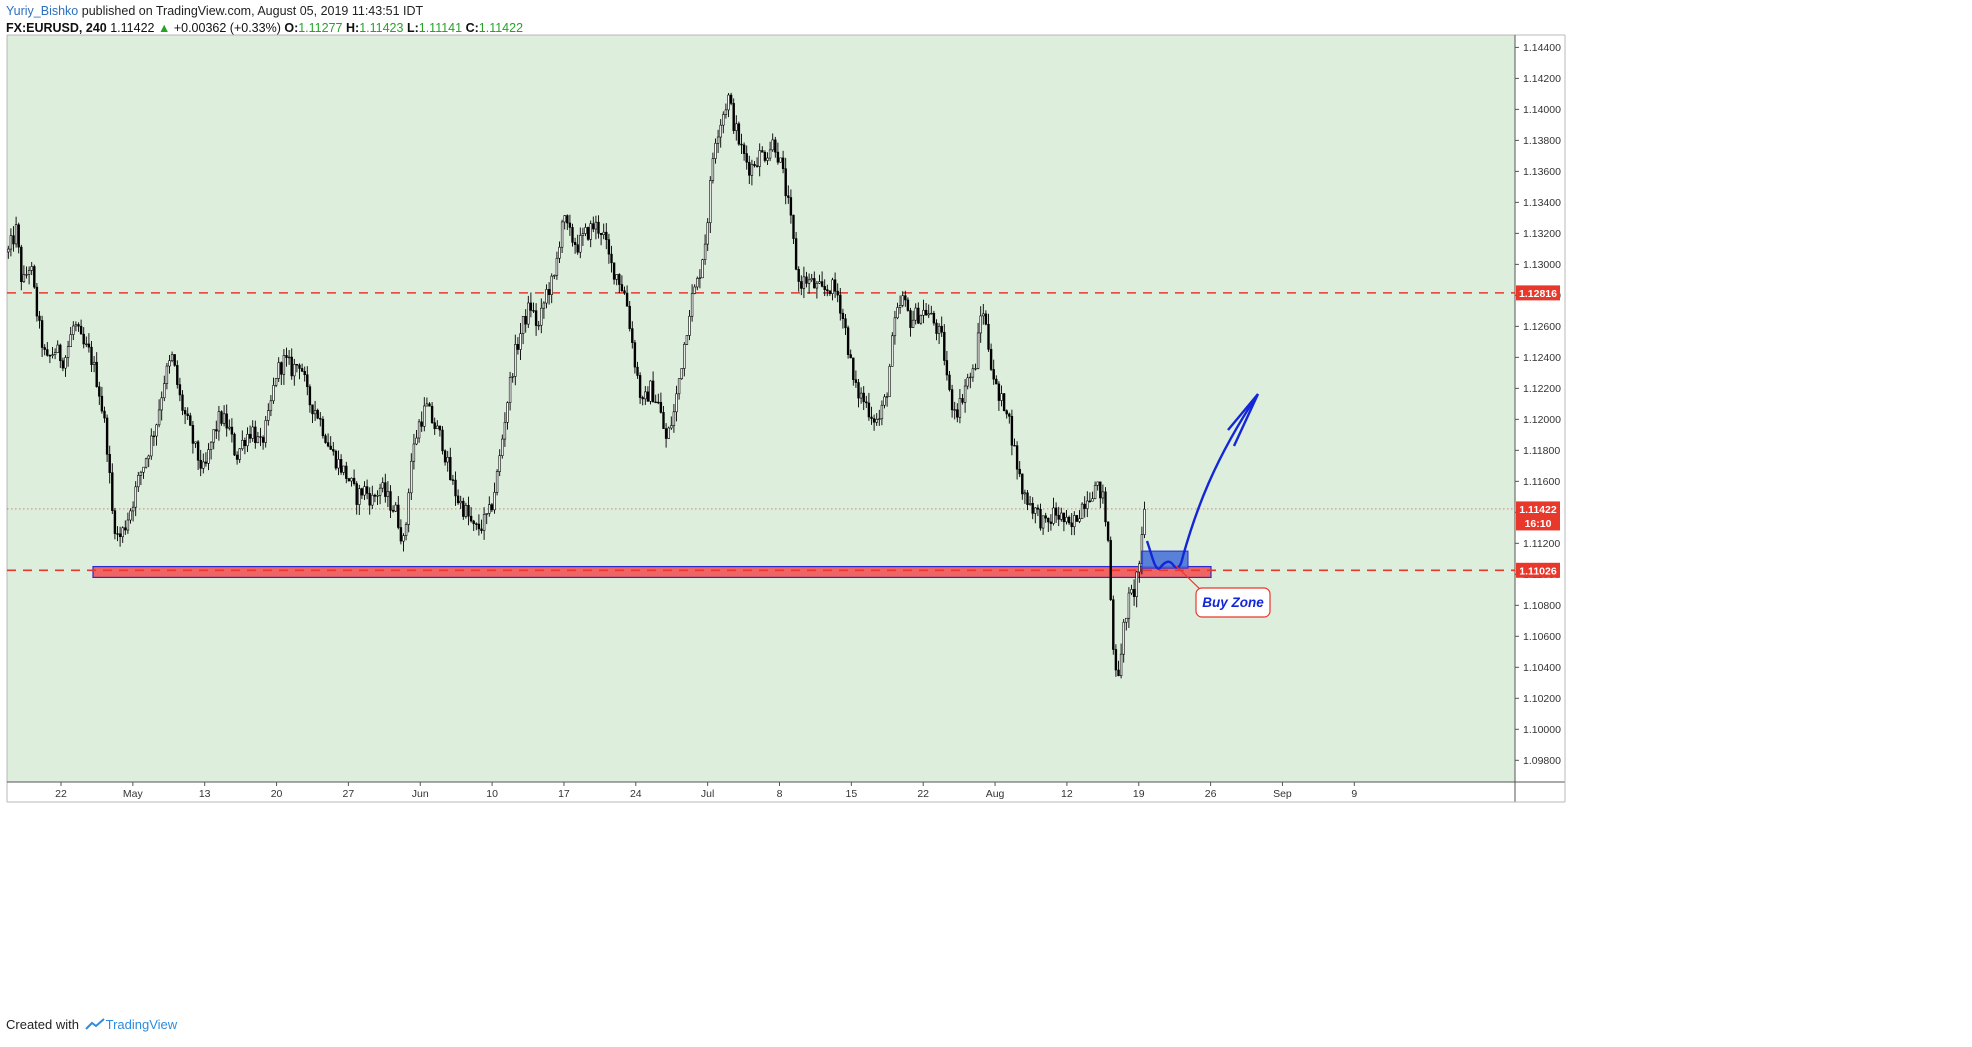  Describe the element at coordinates (1243, 420) in the screenshot. I see `arrow-head-icon` at that location.